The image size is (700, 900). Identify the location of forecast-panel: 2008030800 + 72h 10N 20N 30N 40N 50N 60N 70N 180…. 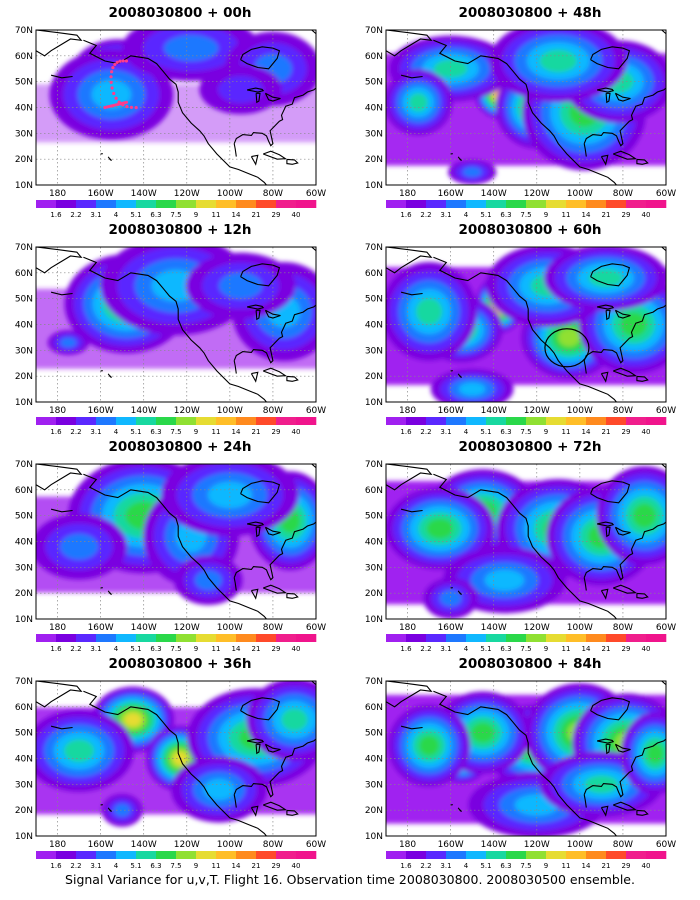
(530, 548).